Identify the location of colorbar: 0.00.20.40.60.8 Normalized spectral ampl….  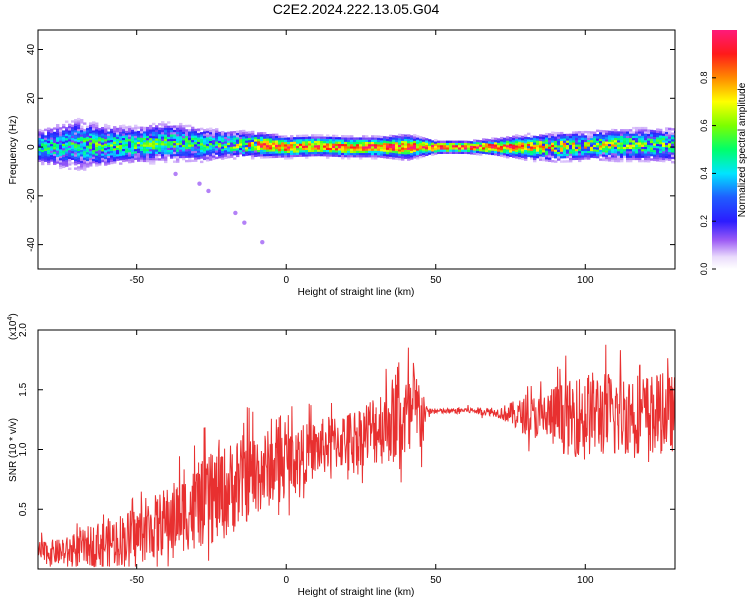
(723, 152).